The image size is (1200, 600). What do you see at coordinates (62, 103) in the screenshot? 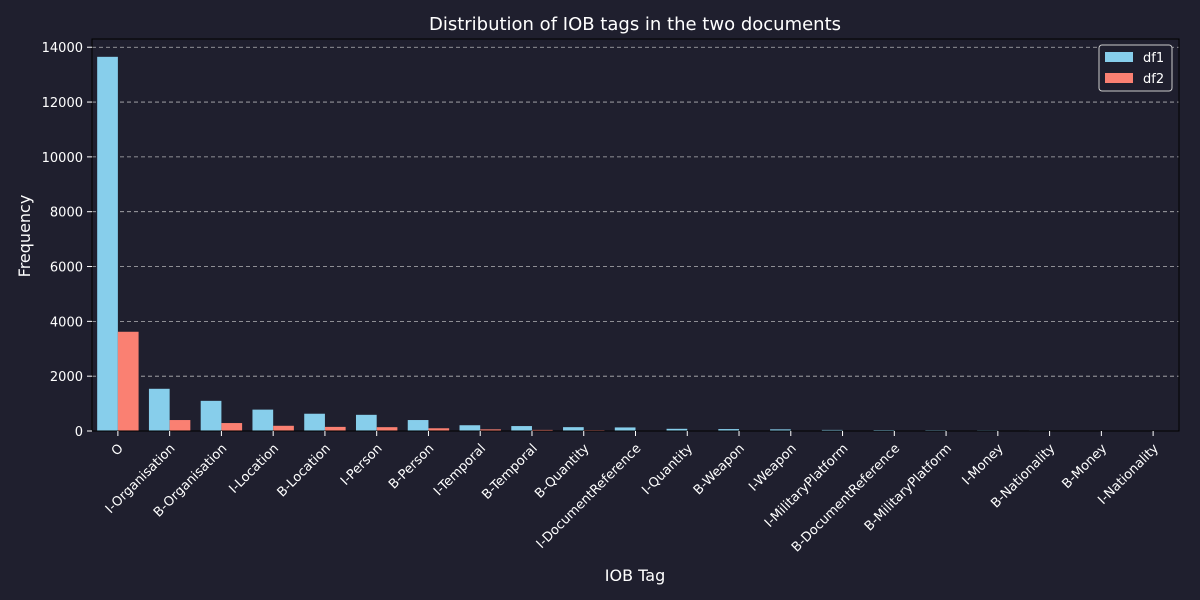
I see `y-tick-label: 12000` at bounding box center [62, 103].